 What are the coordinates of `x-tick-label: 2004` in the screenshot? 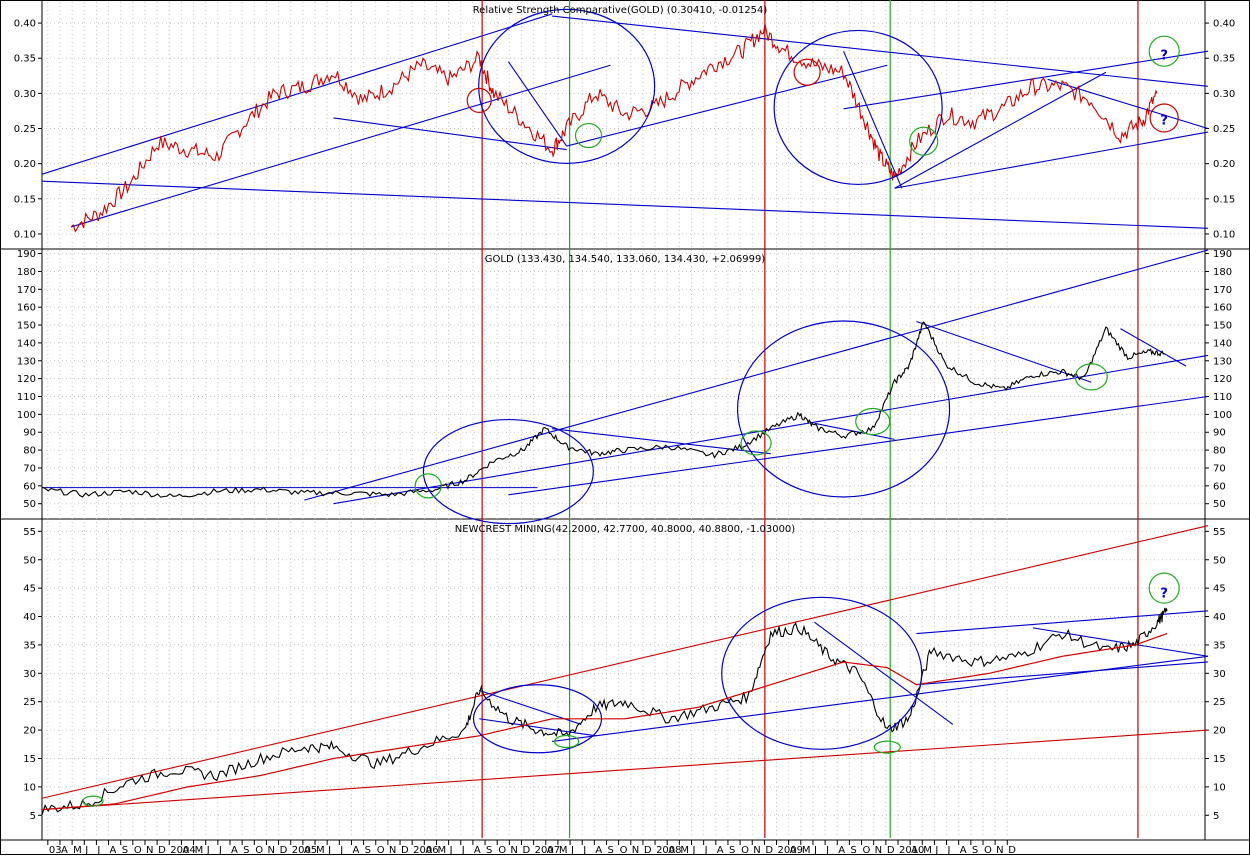 It's located at (182, 850).